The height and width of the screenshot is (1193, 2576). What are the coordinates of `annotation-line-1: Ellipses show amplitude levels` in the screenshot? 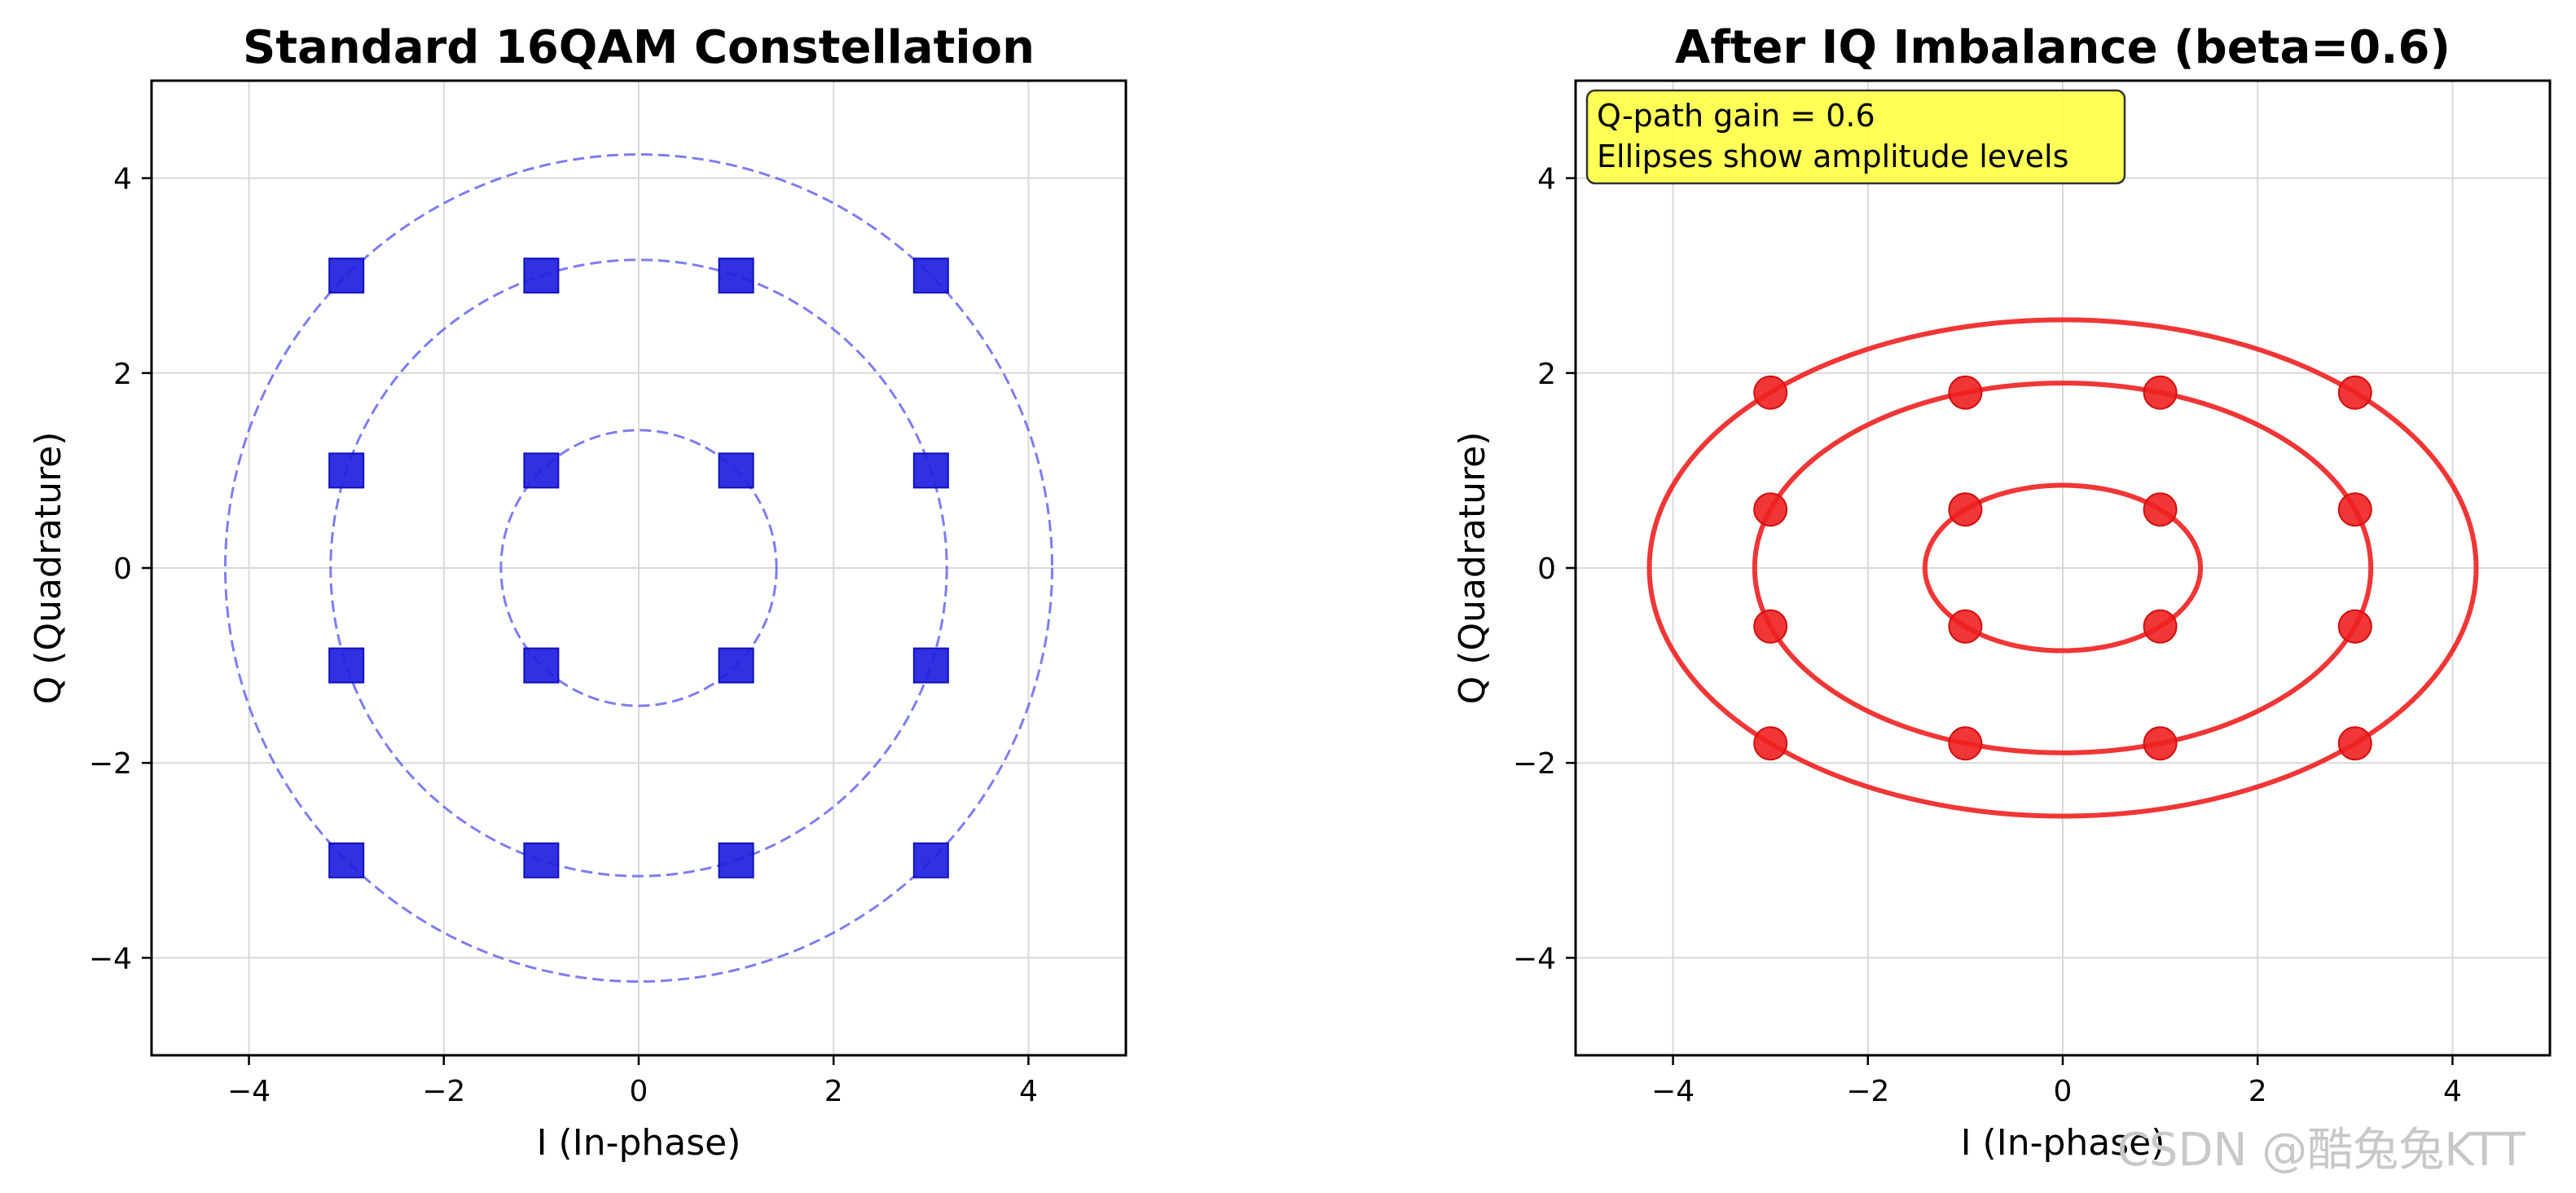 It's located at (1832, 156).